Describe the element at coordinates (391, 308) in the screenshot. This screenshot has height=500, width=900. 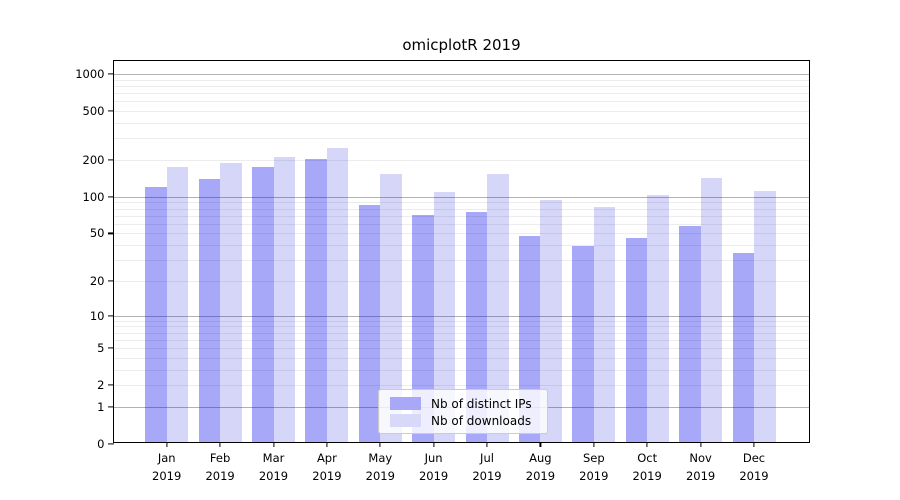
I see `bar-downloads-may` at that location.